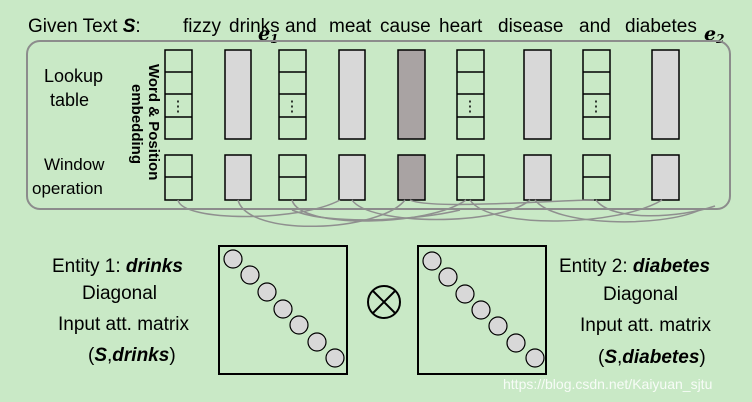 The width and height of the screenshot is (752, 402). What do you see at coordinates (268, 34) in the screenshot?
I see `entity1-marker: e1` at bounding box center [268, 34].